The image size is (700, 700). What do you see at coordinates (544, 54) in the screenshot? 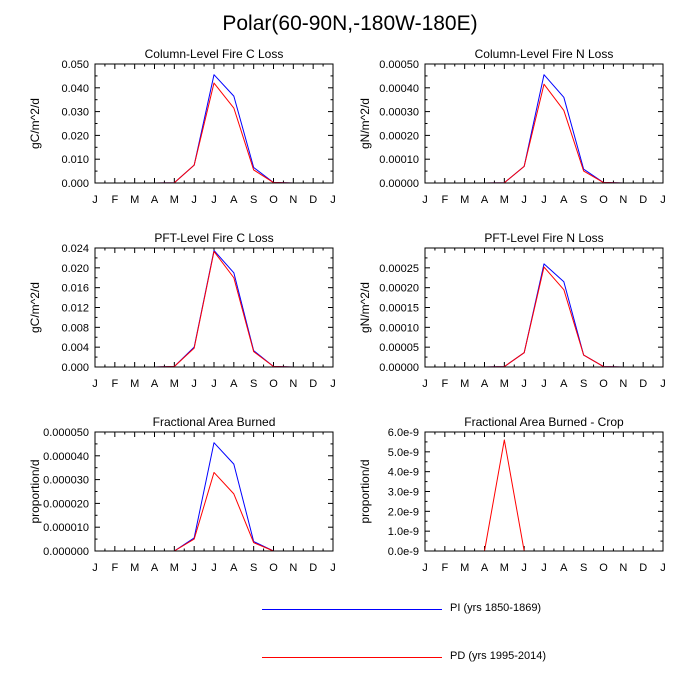
I see `panel-title: Column-Level Fire N Loss` at bounding box center [544, 54].